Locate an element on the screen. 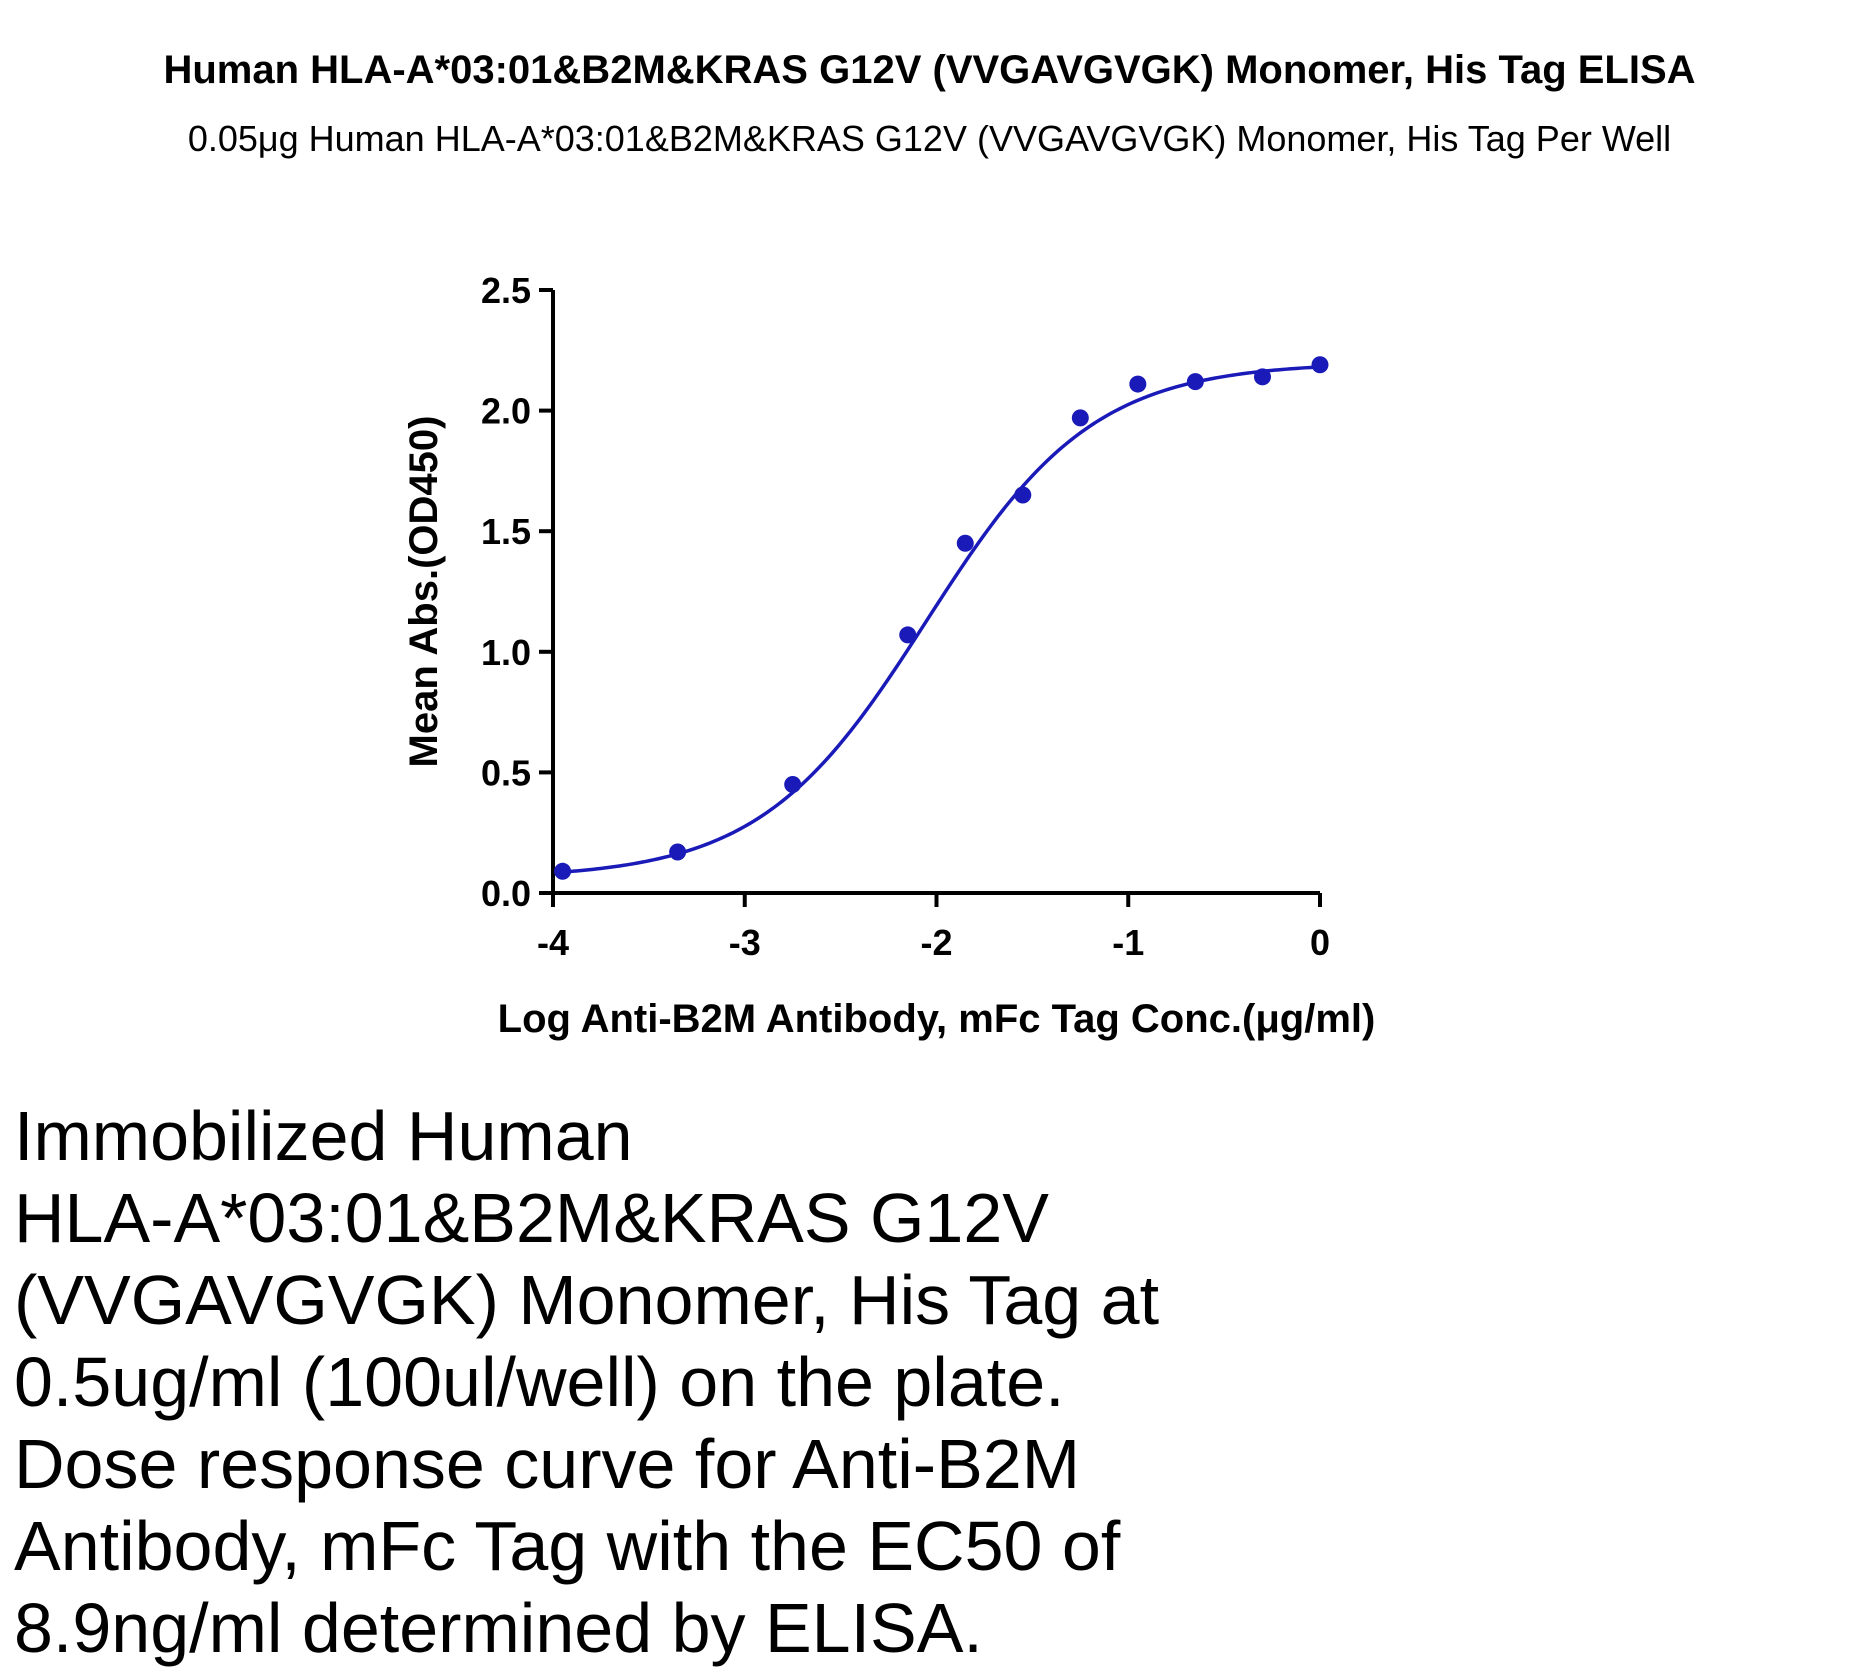 Image resolution: width=1859 pixels, height=1673 pixels. y-tick-label: 1.0 is located at coordinates (506, 652).